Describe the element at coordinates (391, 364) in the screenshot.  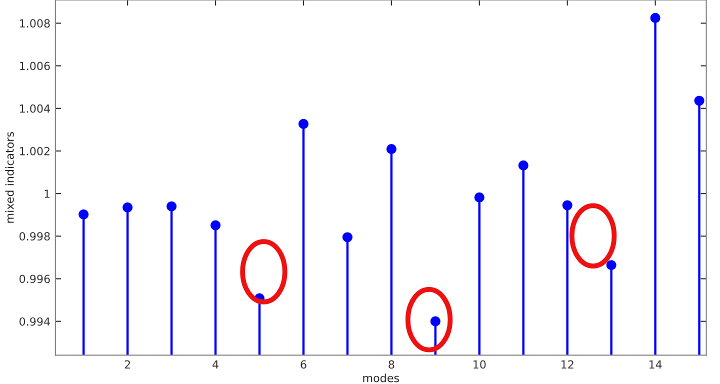
I see `x-tick-label: 8` at that location.